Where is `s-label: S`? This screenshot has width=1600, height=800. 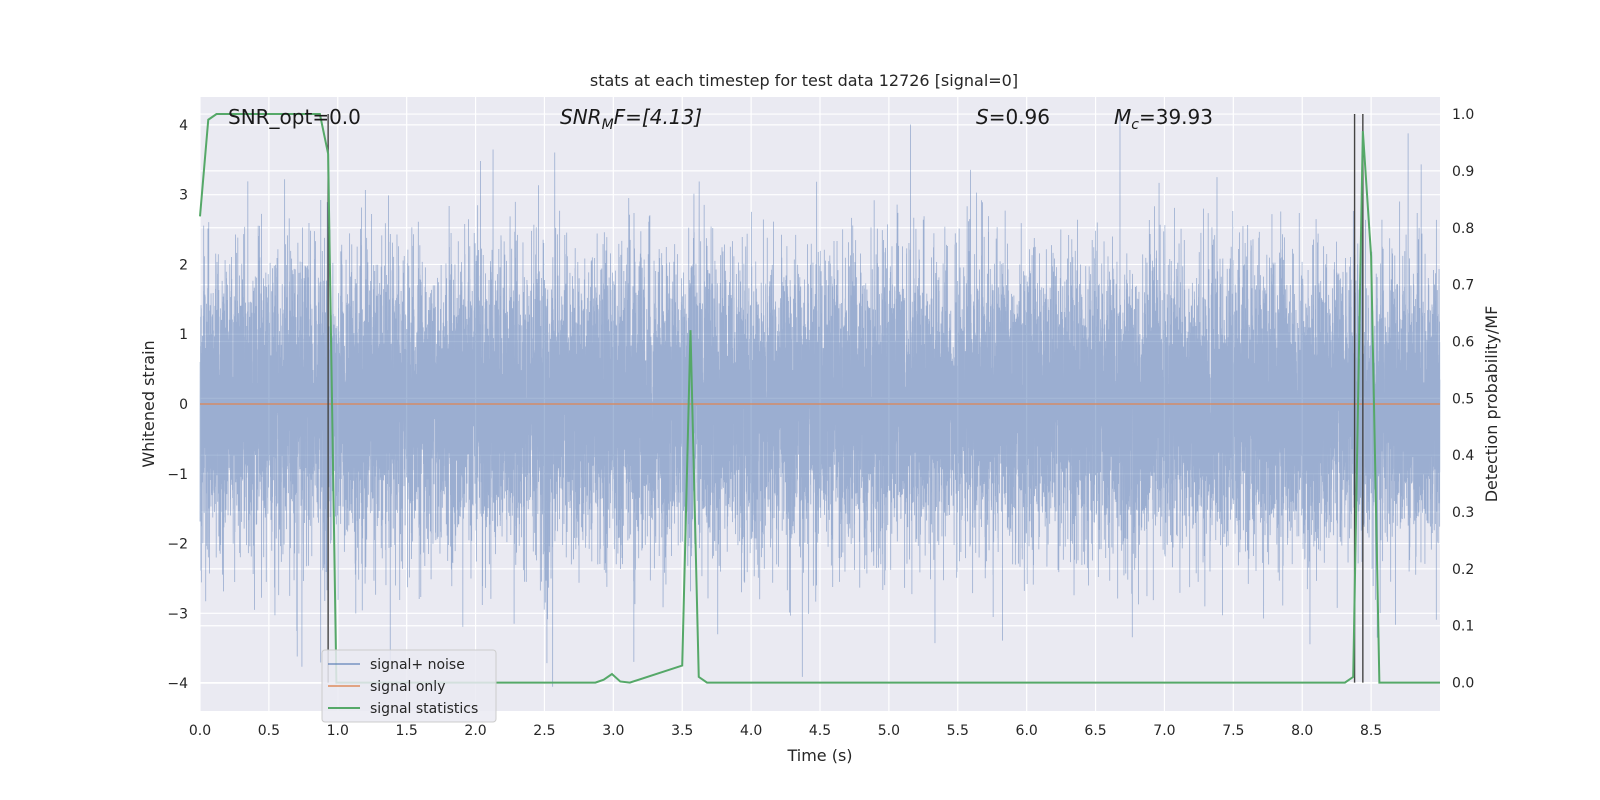
s-label: S is located at coordinates (982, 117).